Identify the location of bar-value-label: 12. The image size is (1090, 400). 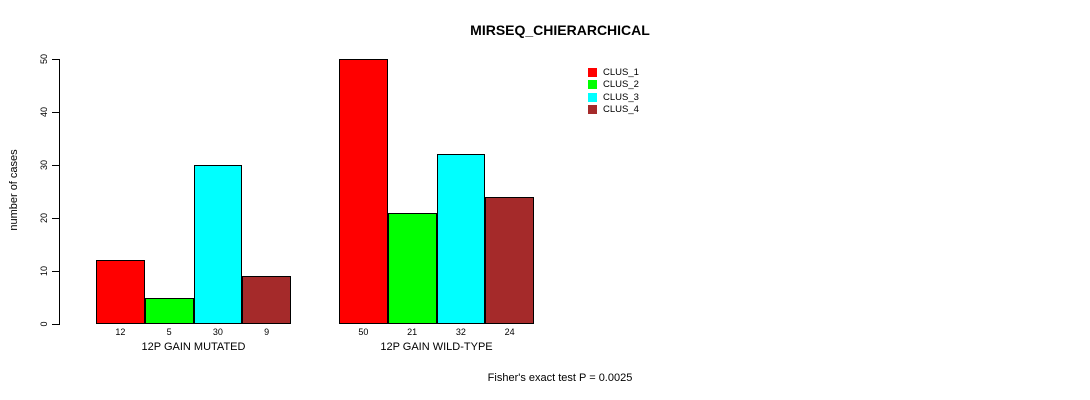
(120, 332).